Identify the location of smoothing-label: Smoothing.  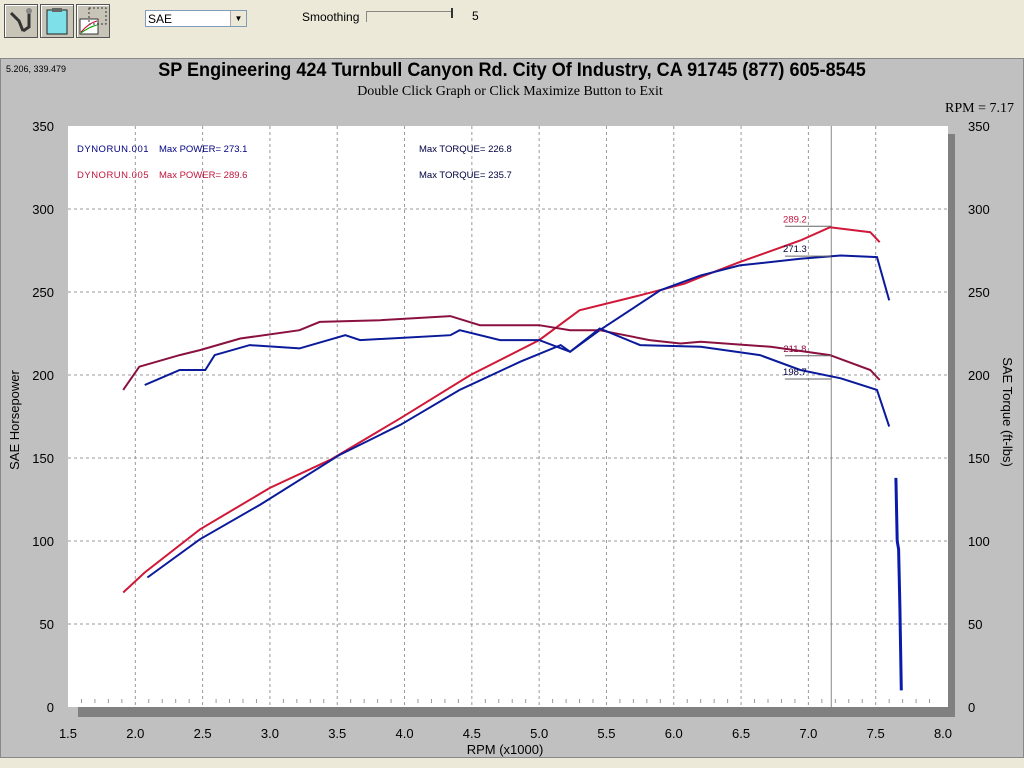
(331, 17).